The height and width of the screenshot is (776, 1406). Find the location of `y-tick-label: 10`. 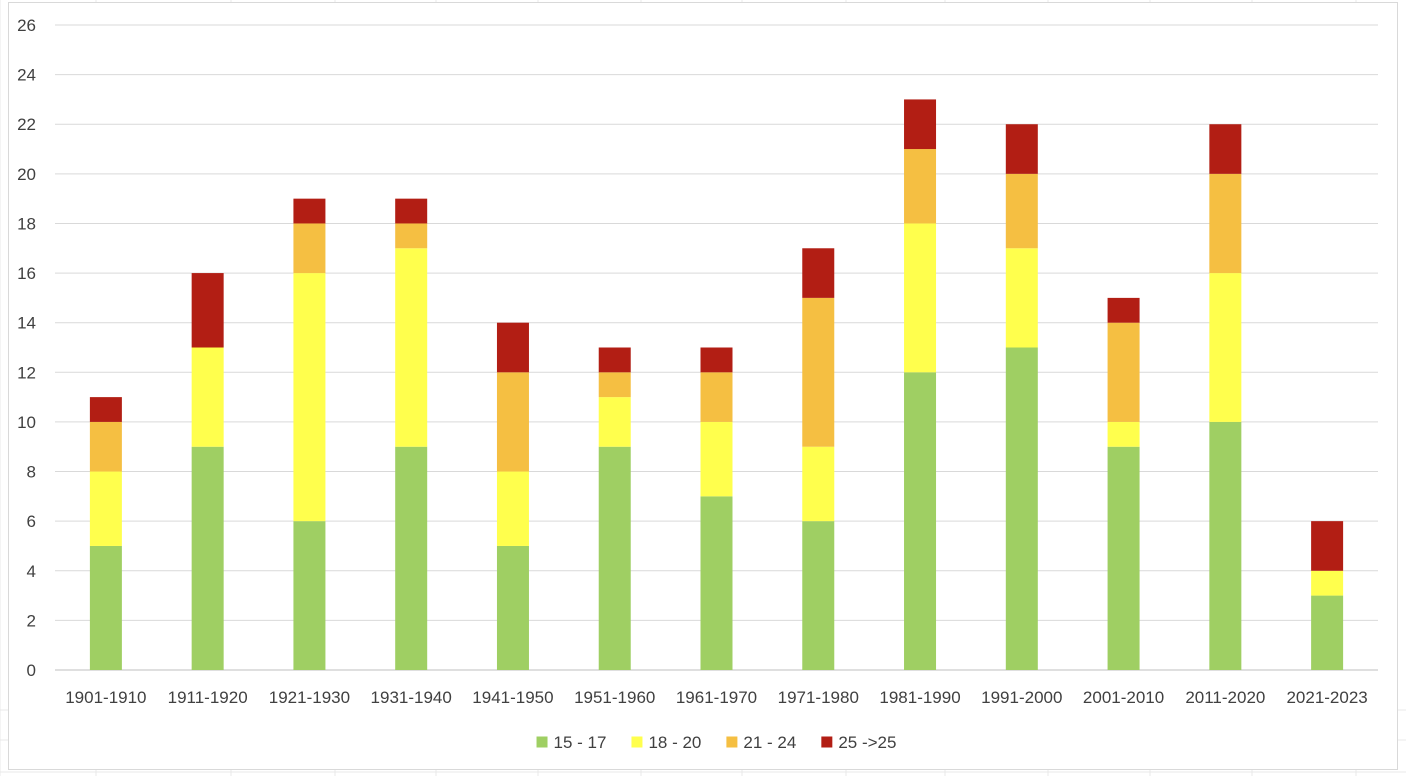

y-tick-label: 10 is located at coordinates (26, 422).